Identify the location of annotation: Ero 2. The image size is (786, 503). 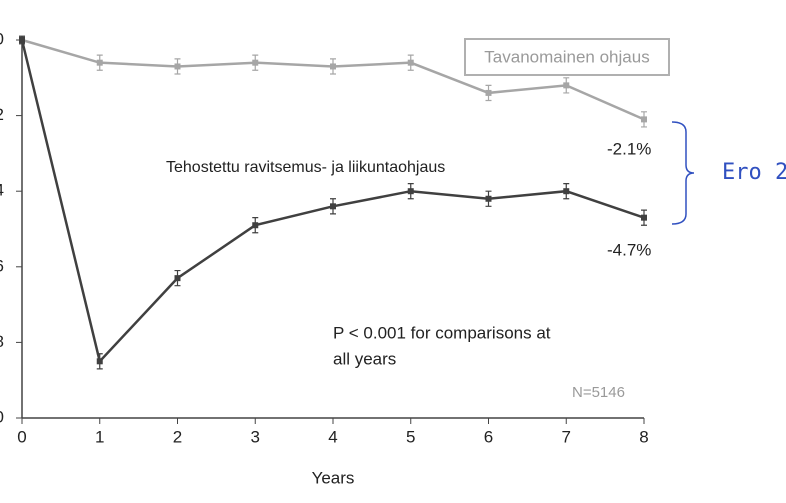
(754, 172).